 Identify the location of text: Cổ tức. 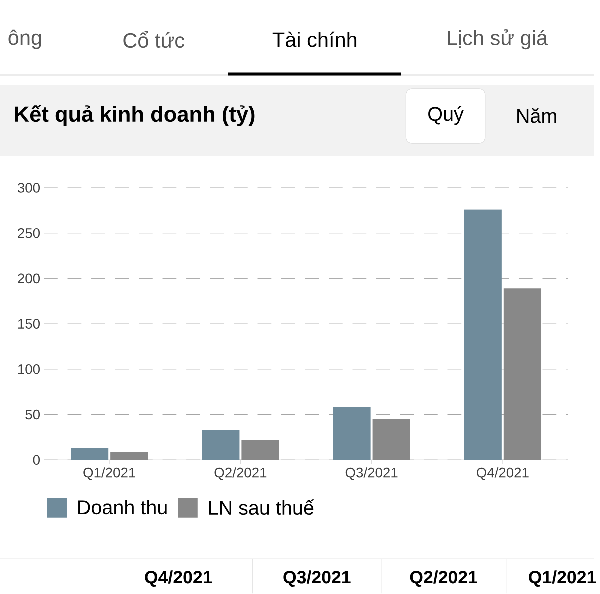
(154, 39).